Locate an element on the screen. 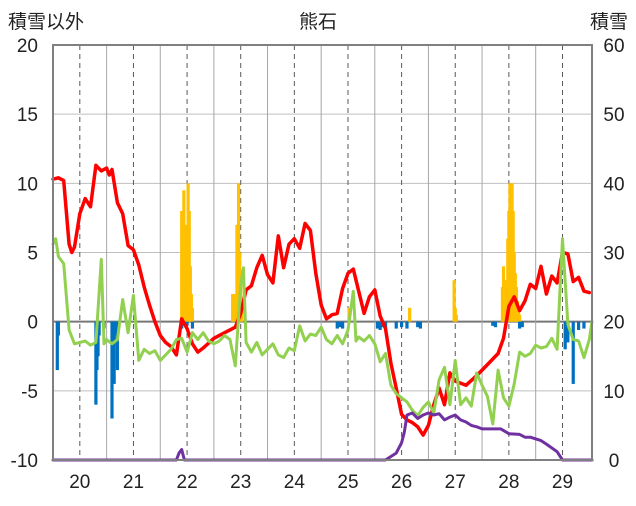 This screenshot has height=506, width=636. right-tick-label: 0 is located at coordinates (614, 461).